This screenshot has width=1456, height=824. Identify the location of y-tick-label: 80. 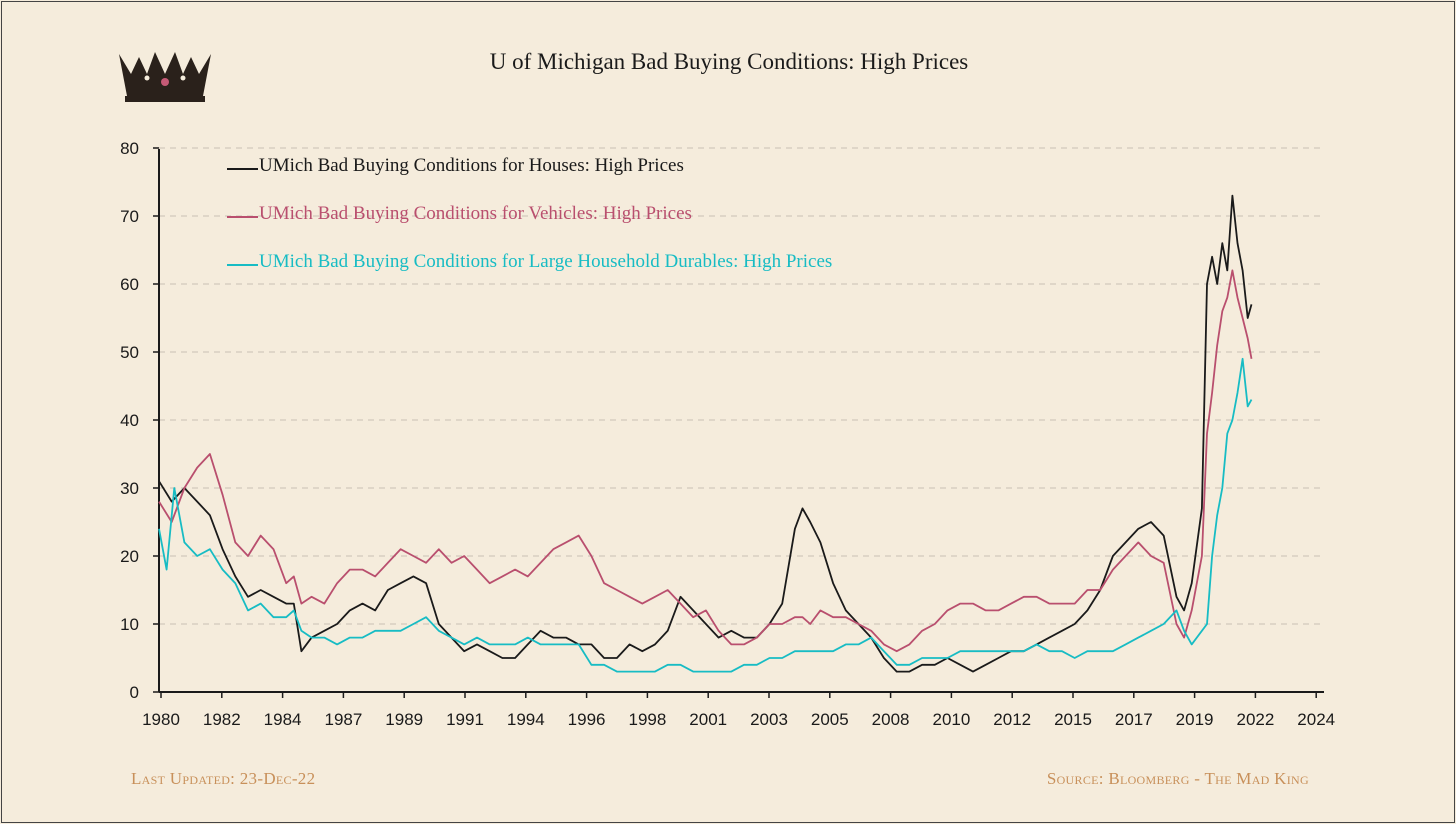
(129, 148).